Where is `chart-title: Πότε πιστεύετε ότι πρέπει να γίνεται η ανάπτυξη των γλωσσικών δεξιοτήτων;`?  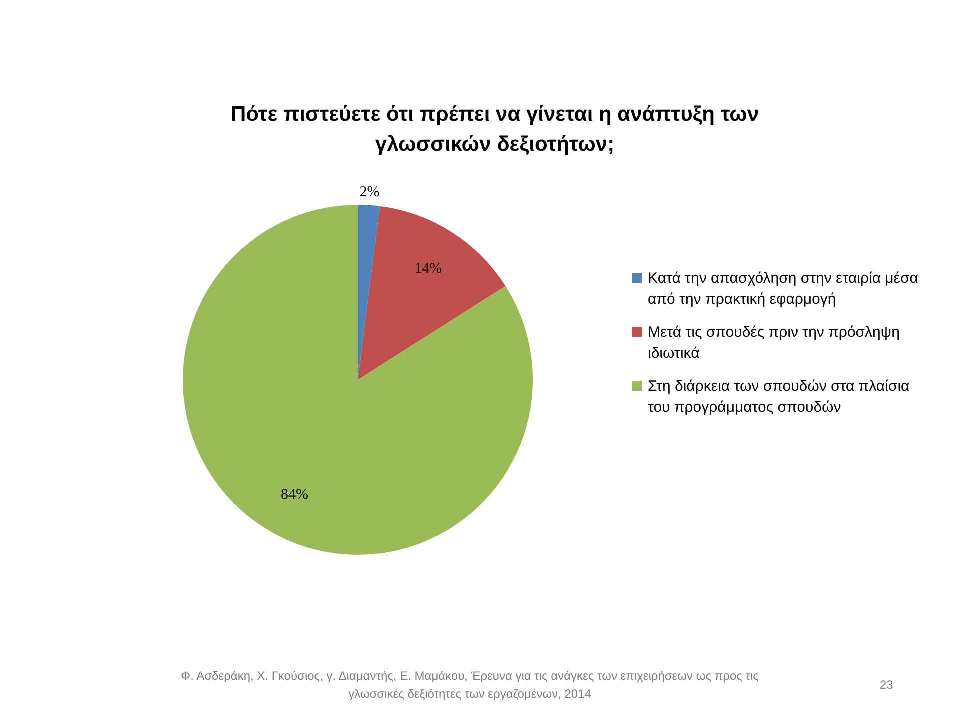
chart-title: Πότε πιστεύετε ότι πρέπει να γίνεται η ανάπτυξη των γλωσσικών δεξιοτήτων; is located at coordinates (495, 130).